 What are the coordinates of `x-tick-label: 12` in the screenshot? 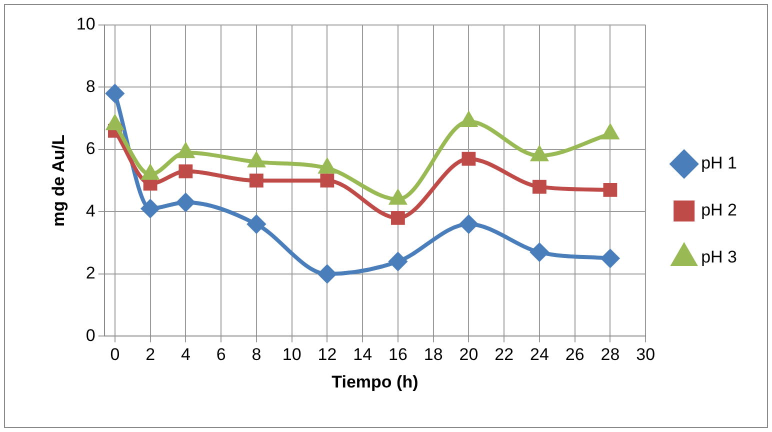 It's located at (327, 354).